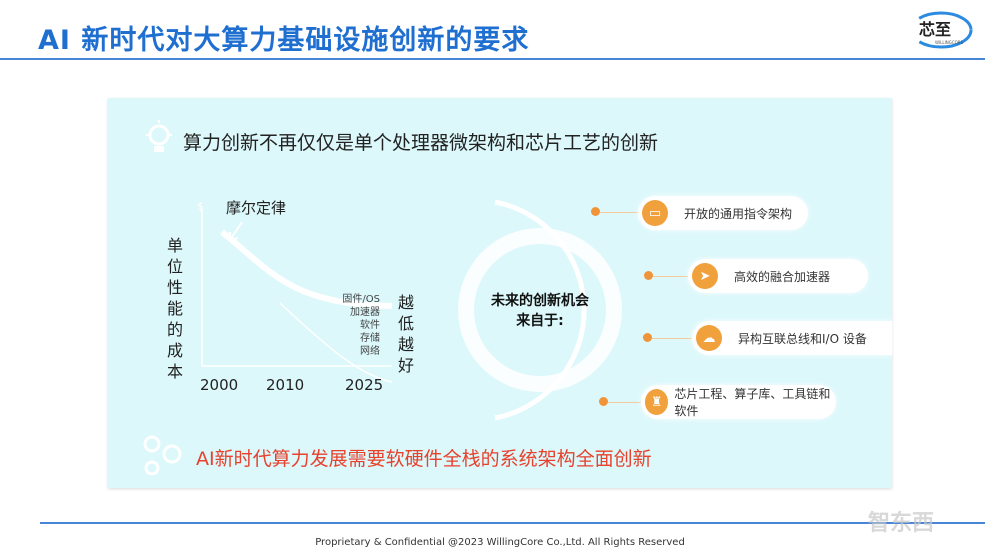 This screenshot has height=560, width=1000. What do you see at coordinates (492, 59) in the screenshot?
I see `title-divider` at bounding box center [492, 59].